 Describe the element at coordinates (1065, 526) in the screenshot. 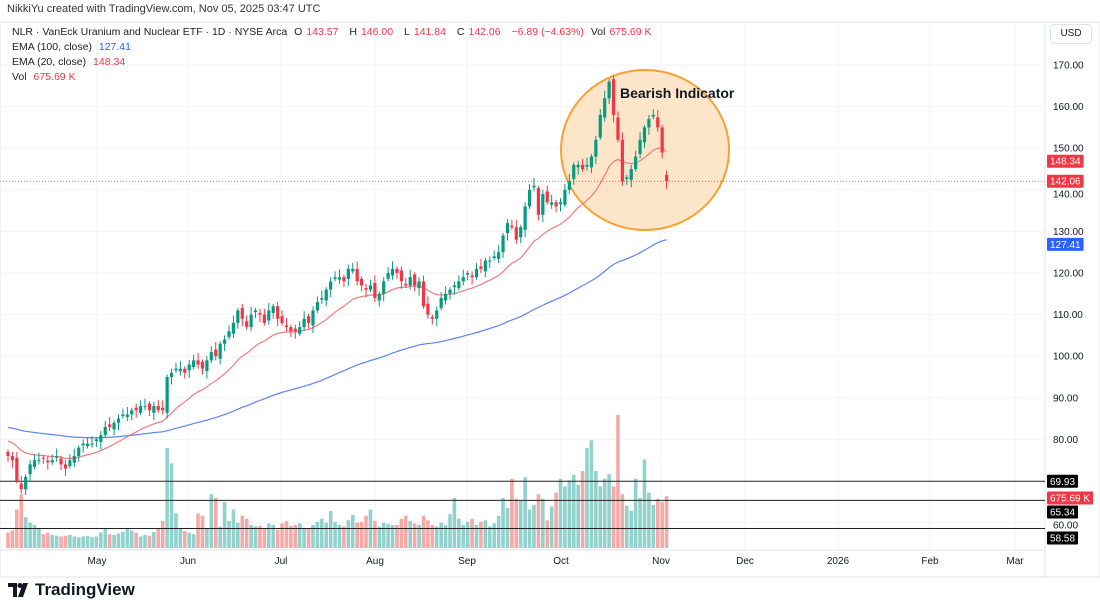

I see `price-tick-label: 60.00` at that location.